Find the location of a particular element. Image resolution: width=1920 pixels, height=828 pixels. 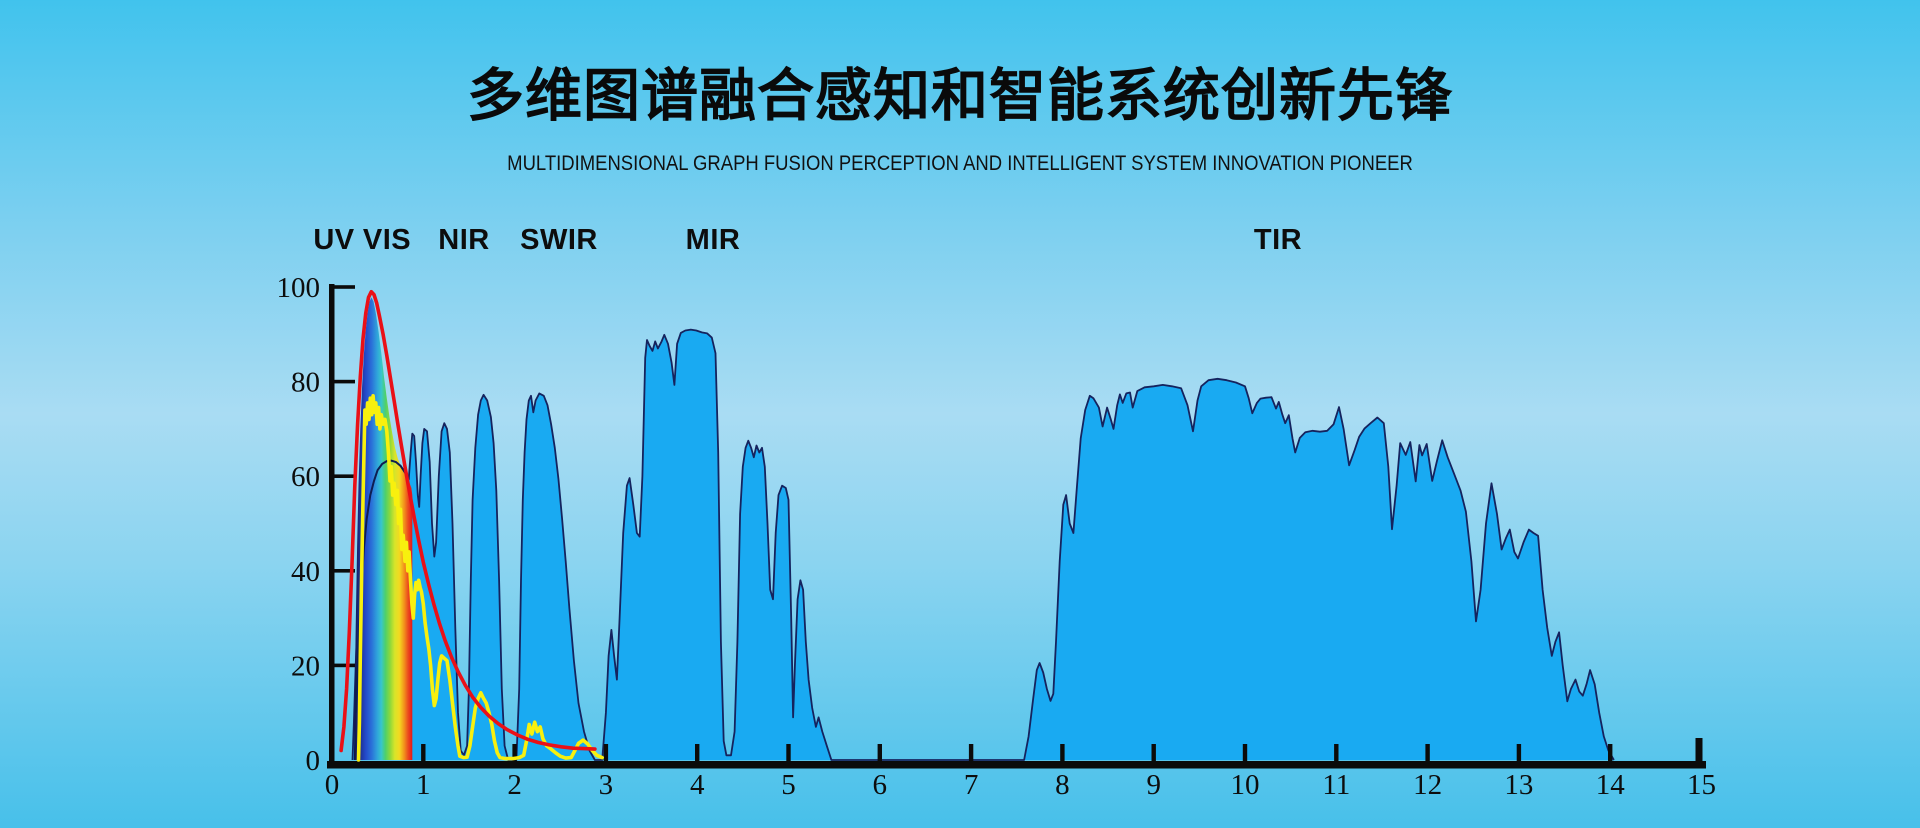

x-tick-label: 5 is located at coordinates (788, 785).